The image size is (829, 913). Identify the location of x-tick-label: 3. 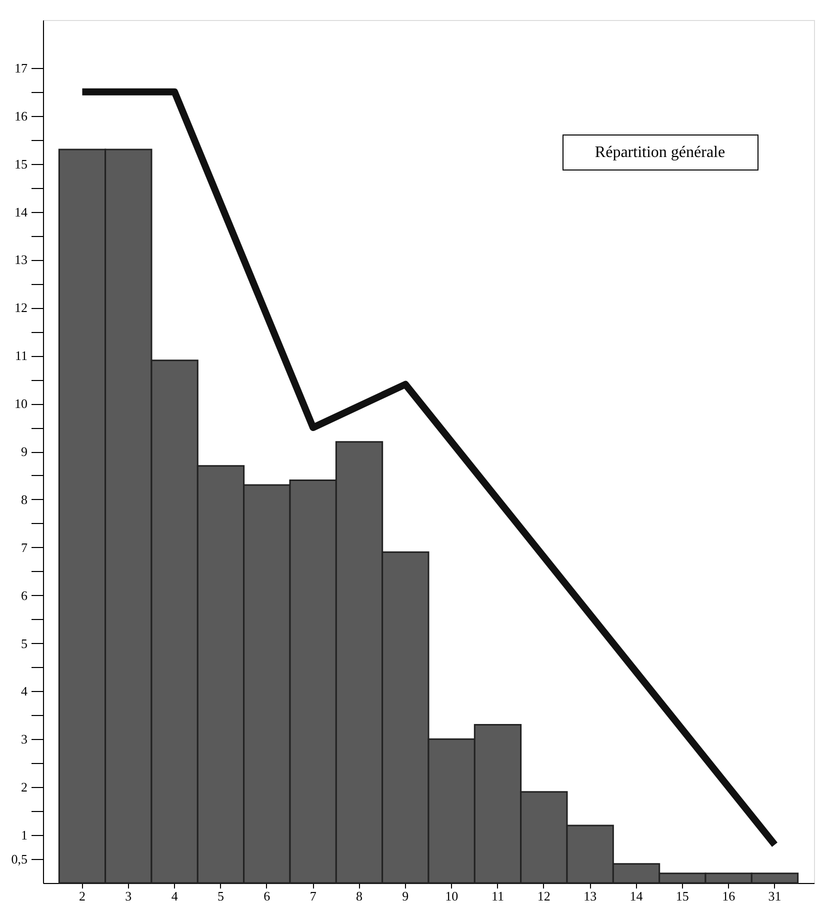
(128, 896).